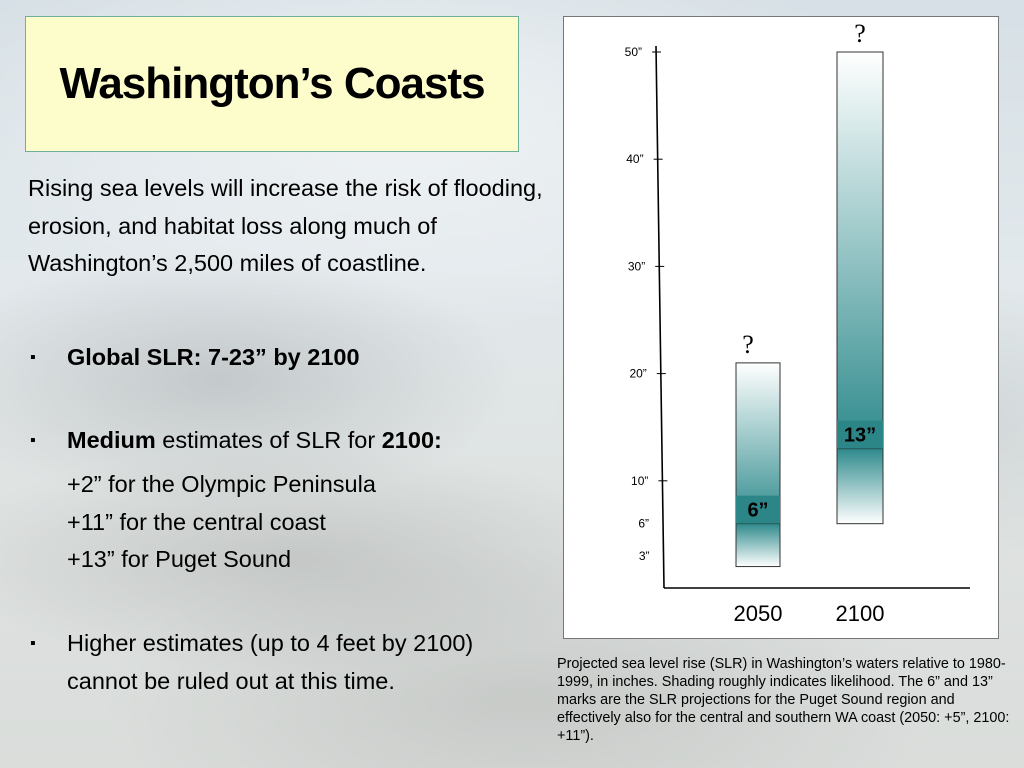  What do you see at coordinates (196, 521) in the screenshot?
I see `estimate-central: +11” for the central coast` at bounding box center [196, 521].